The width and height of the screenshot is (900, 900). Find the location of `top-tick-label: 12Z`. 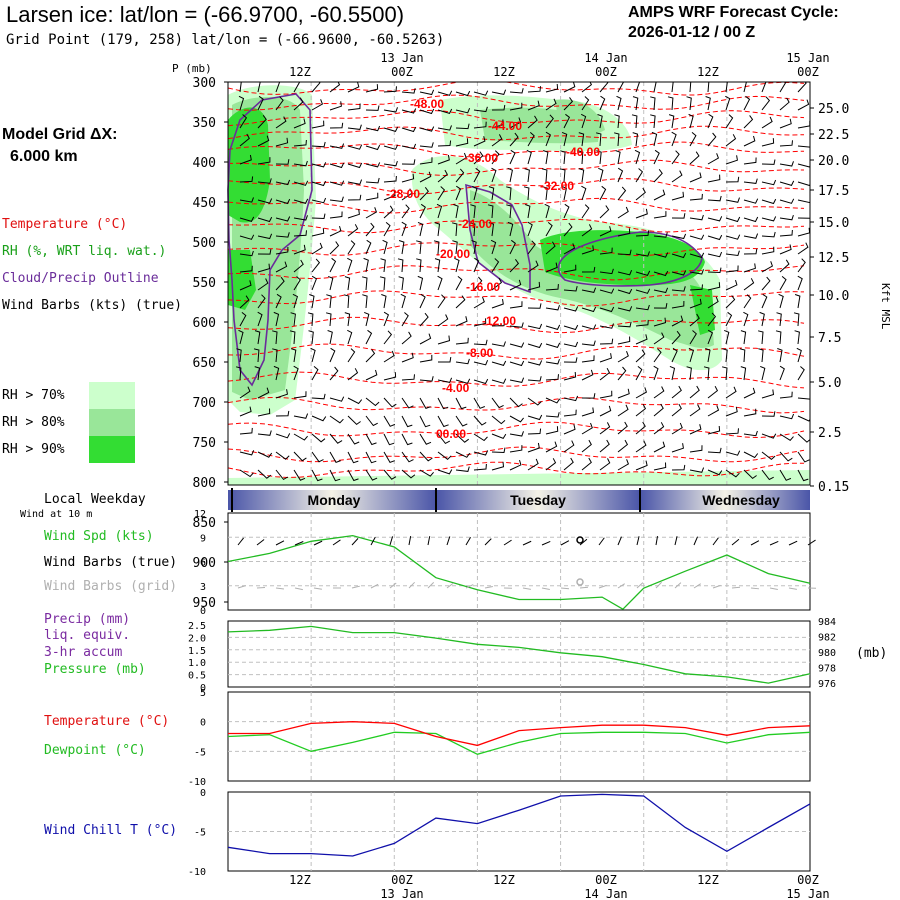

top-tick-label: 12Z is located at coordinates (300, 72).